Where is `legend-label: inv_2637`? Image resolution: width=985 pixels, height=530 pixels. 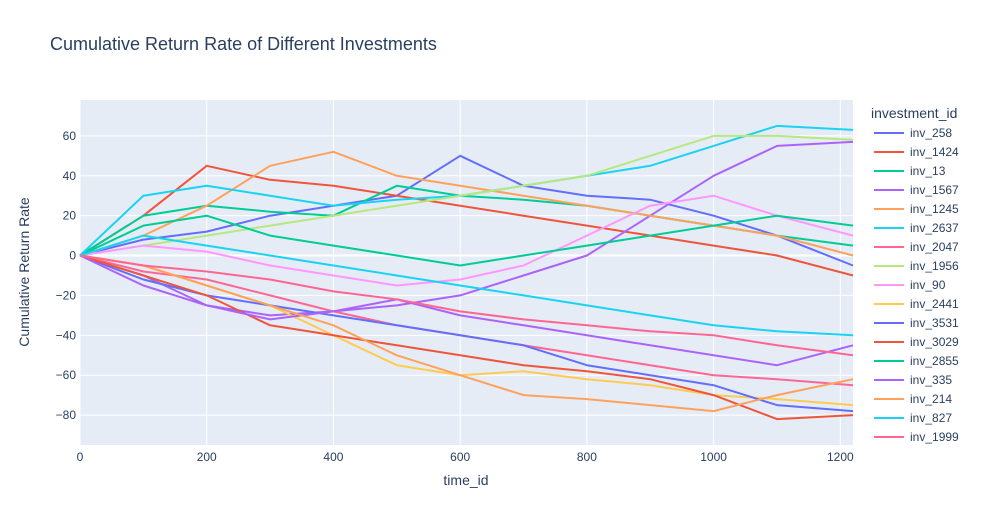
legend-label: inv_2637 is located at coordinates (934, 228).